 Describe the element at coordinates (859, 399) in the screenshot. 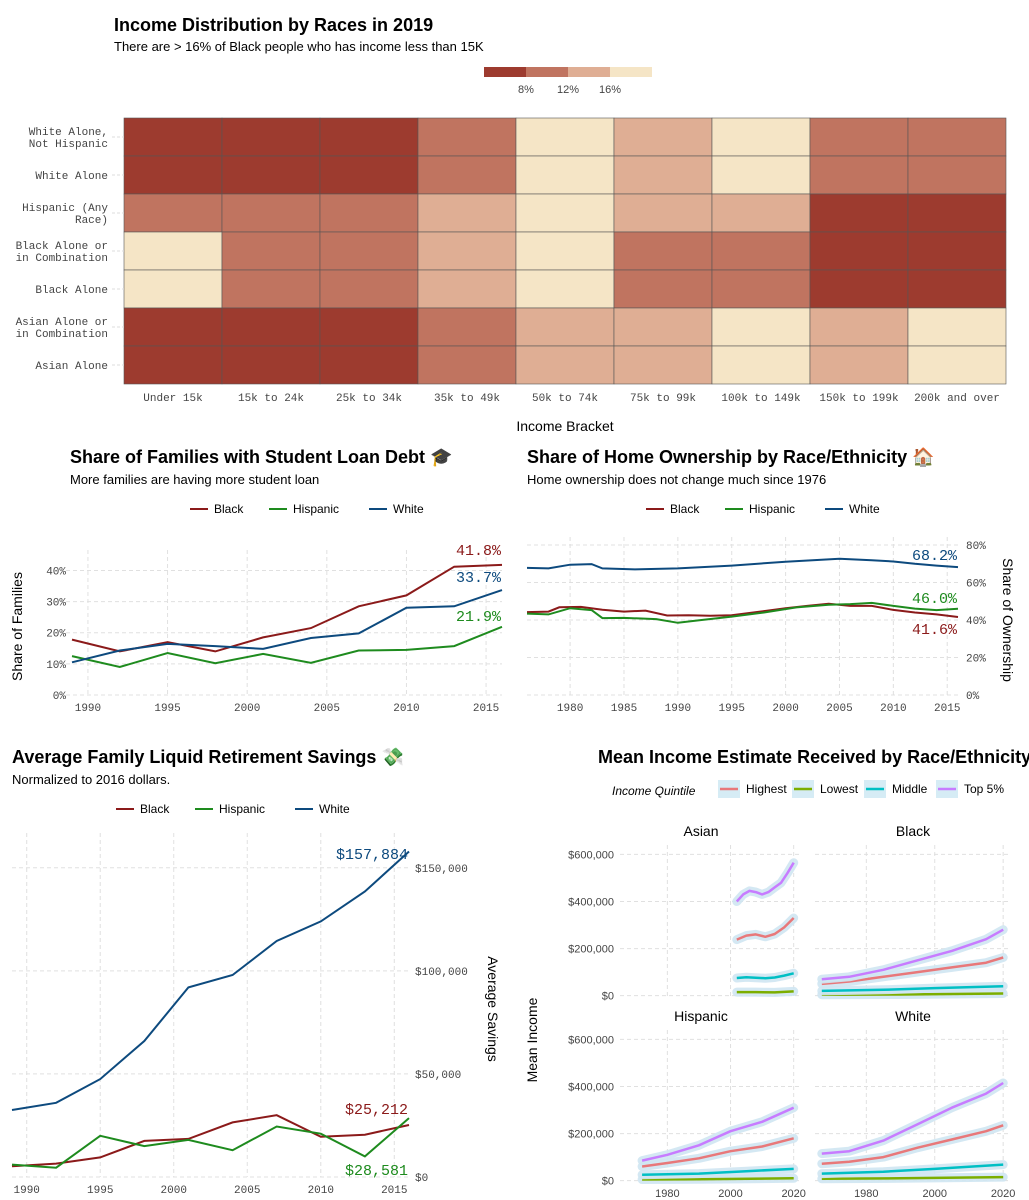

I see `heatmap-column-label: 150k to 199k` at that location.